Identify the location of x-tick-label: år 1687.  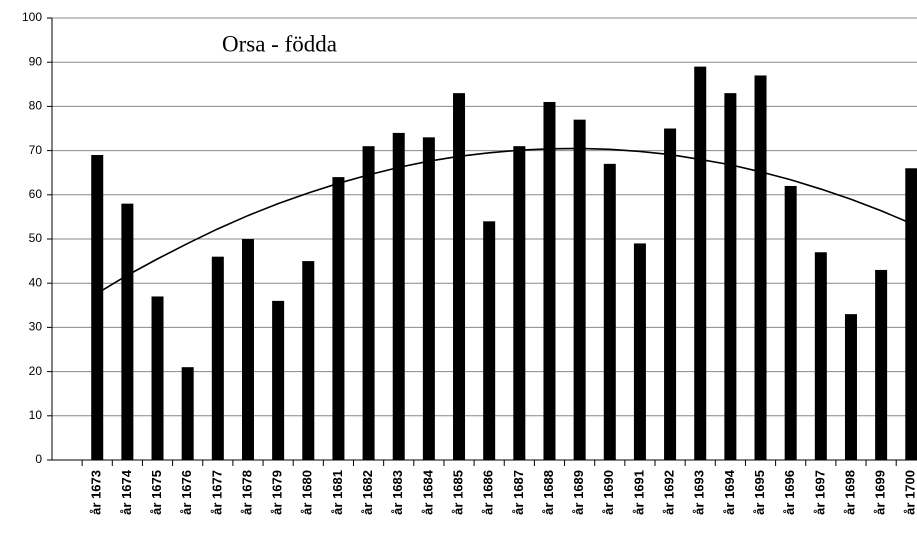
(518, 492).